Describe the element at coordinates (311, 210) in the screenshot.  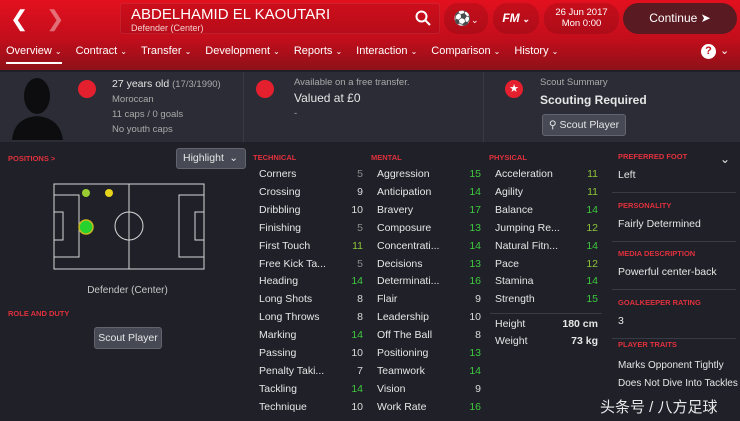
I see `attribute-row: Dribbling 10` at that location.